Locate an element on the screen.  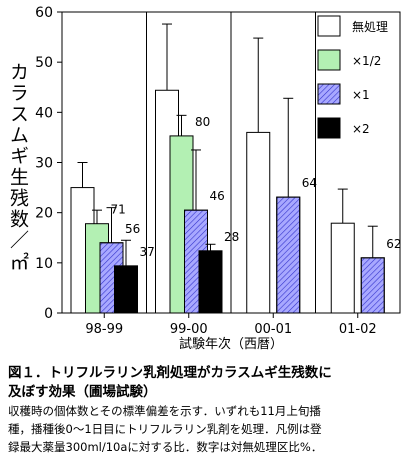
percent-label: 71 is located at coordinates (118, 210).